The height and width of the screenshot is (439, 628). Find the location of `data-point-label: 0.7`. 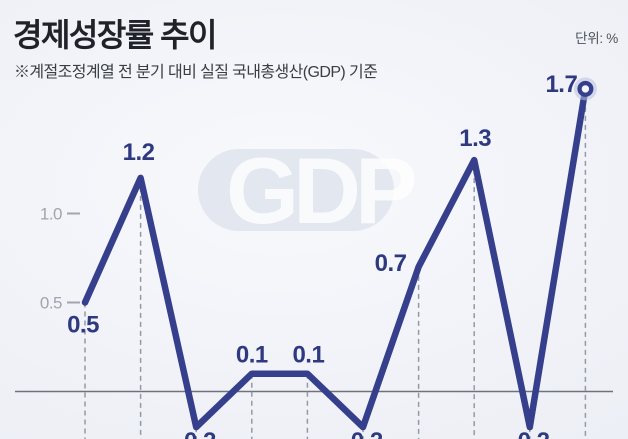

data-point-label: 0.7 is located at coordinates (391, 263).